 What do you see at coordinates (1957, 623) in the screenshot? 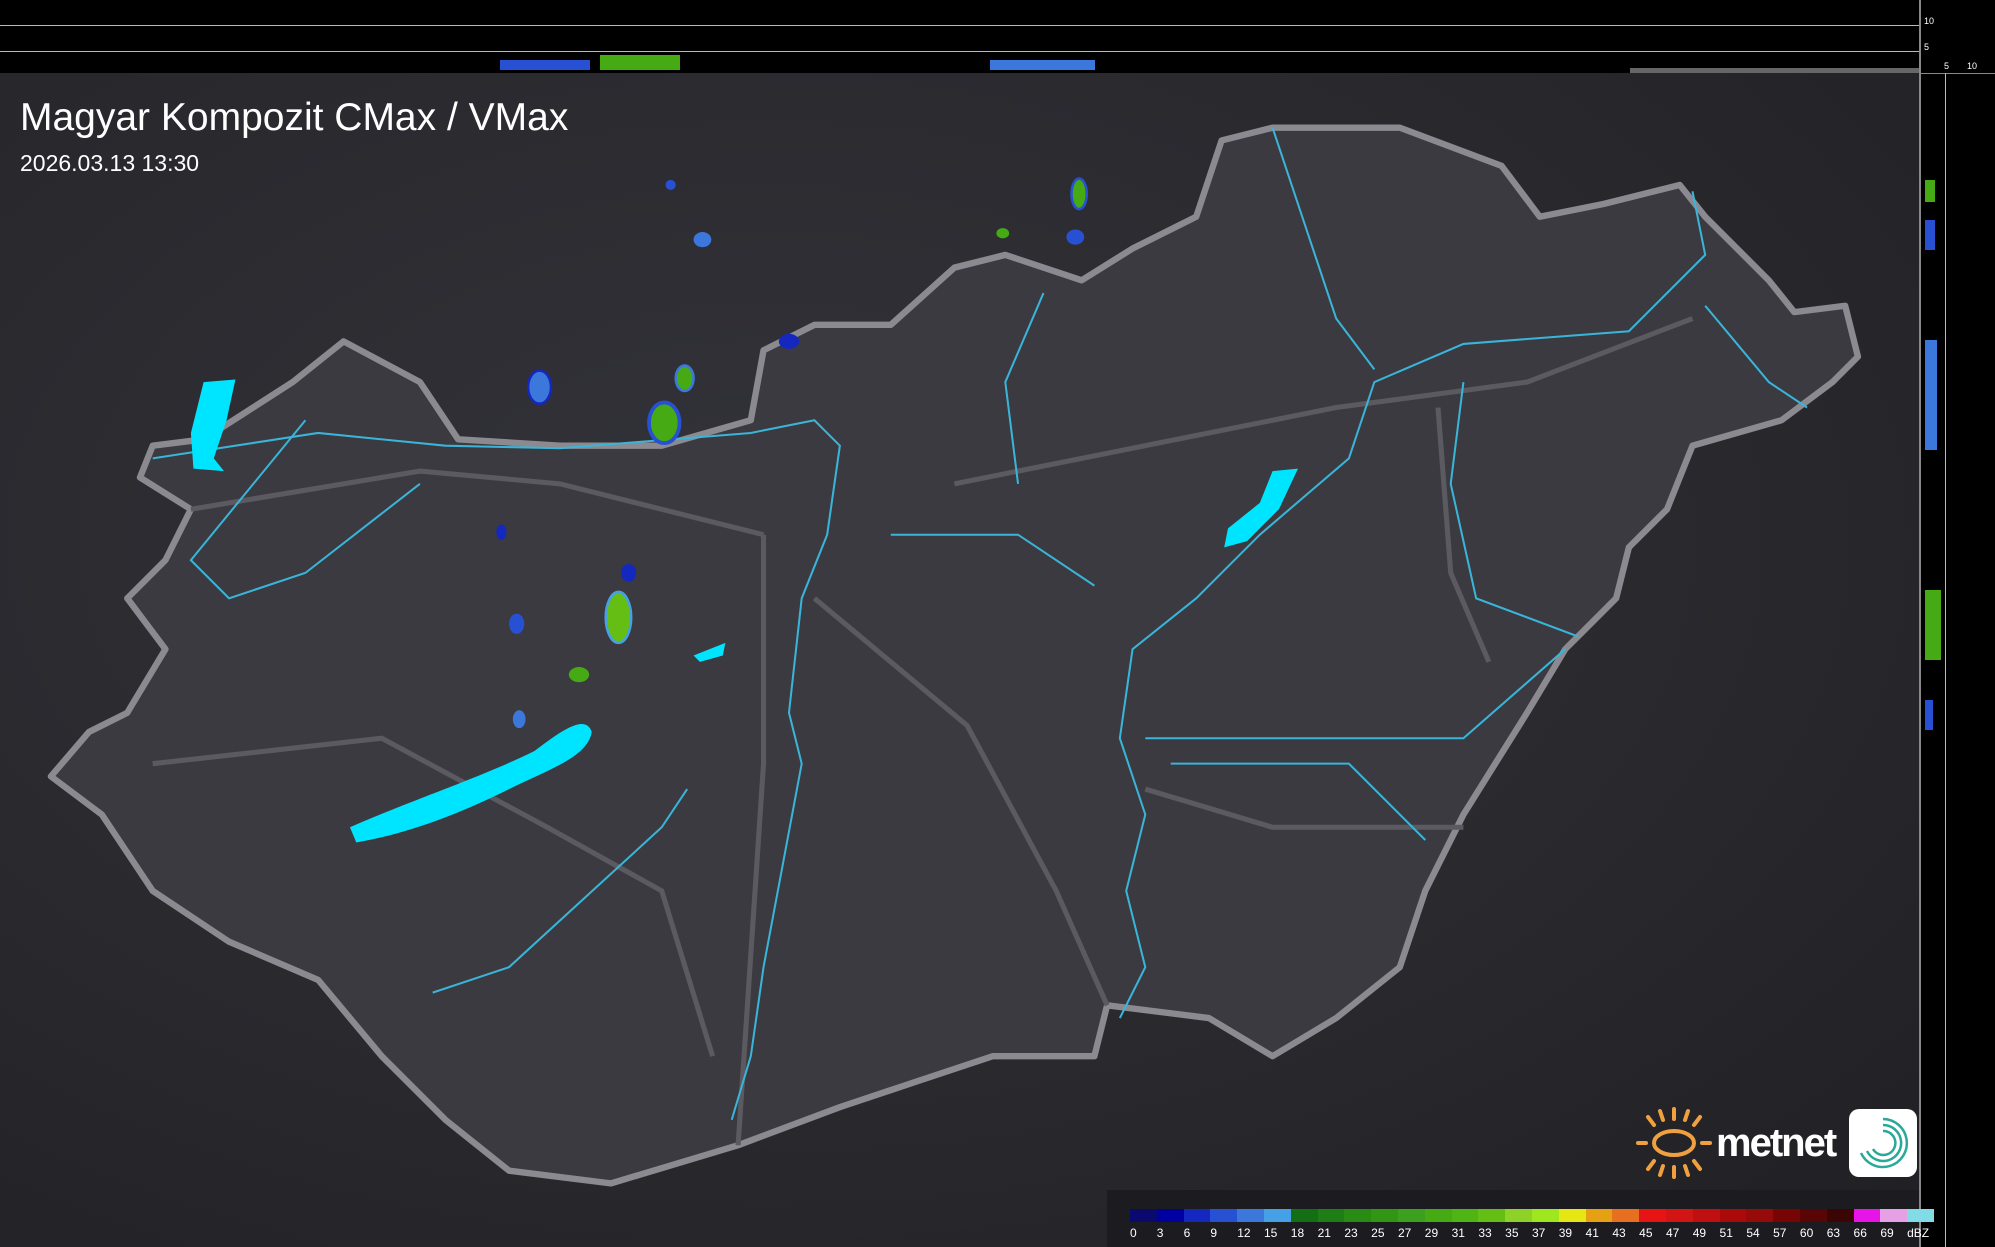
I see `vertical-profile-strip: 10 5 5 10` at bounding box center [1957, 623].